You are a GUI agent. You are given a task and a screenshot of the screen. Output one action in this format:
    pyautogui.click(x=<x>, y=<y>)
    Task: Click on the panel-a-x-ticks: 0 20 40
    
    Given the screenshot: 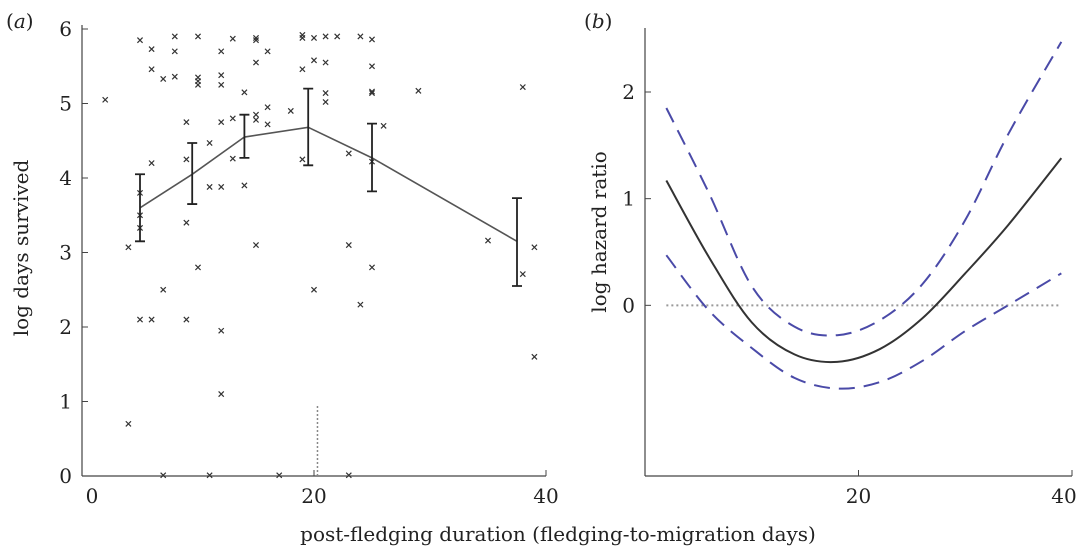 What is the action you would take?
    pyautogui.click(x=320, y=489)
    